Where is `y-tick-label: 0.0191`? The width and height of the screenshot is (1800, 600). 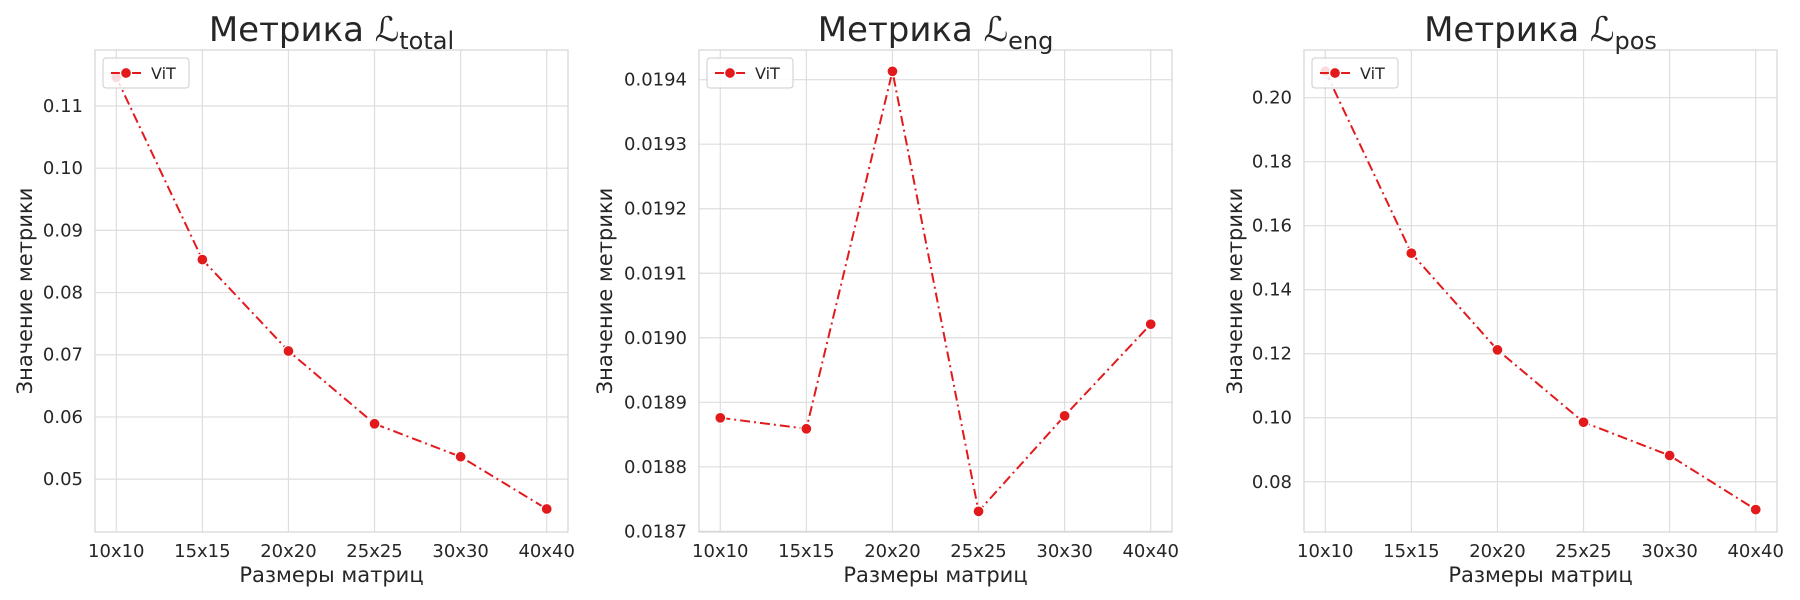 y-tick-label: 0.0191 is located at coordinates (655, 273).